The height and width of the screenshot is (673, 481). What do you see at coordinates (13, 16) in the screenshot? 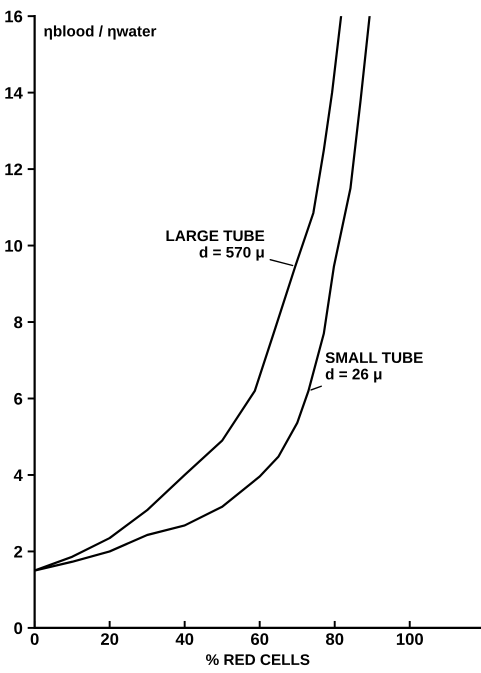
I see `y-tick-label: 16` at bounding box center [13, 16].